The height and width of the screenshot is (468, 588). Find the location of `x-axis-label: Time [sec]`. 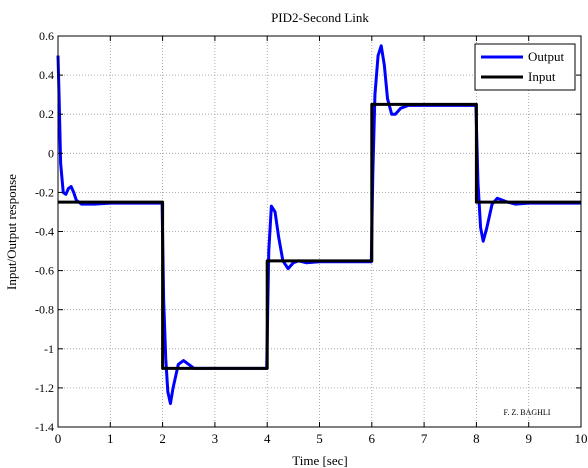

x-axis-label: Time [sec] is located at coordinates (320, 460).